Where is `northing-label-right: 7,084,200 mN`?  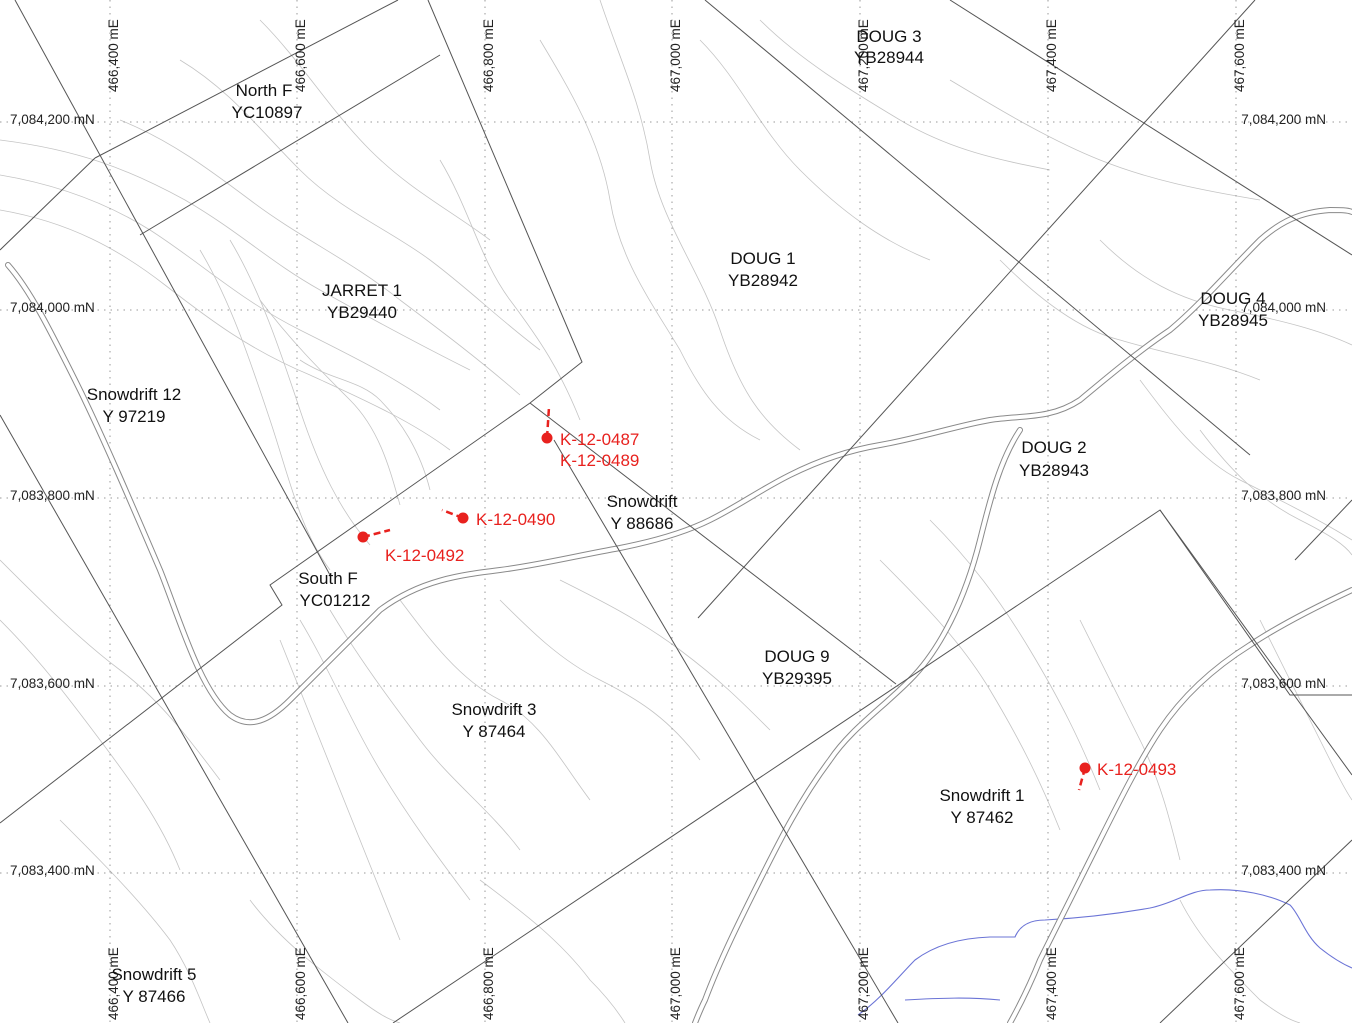
northing-label-right: 7,084,200 mN is located at coordinates (1283, 119).